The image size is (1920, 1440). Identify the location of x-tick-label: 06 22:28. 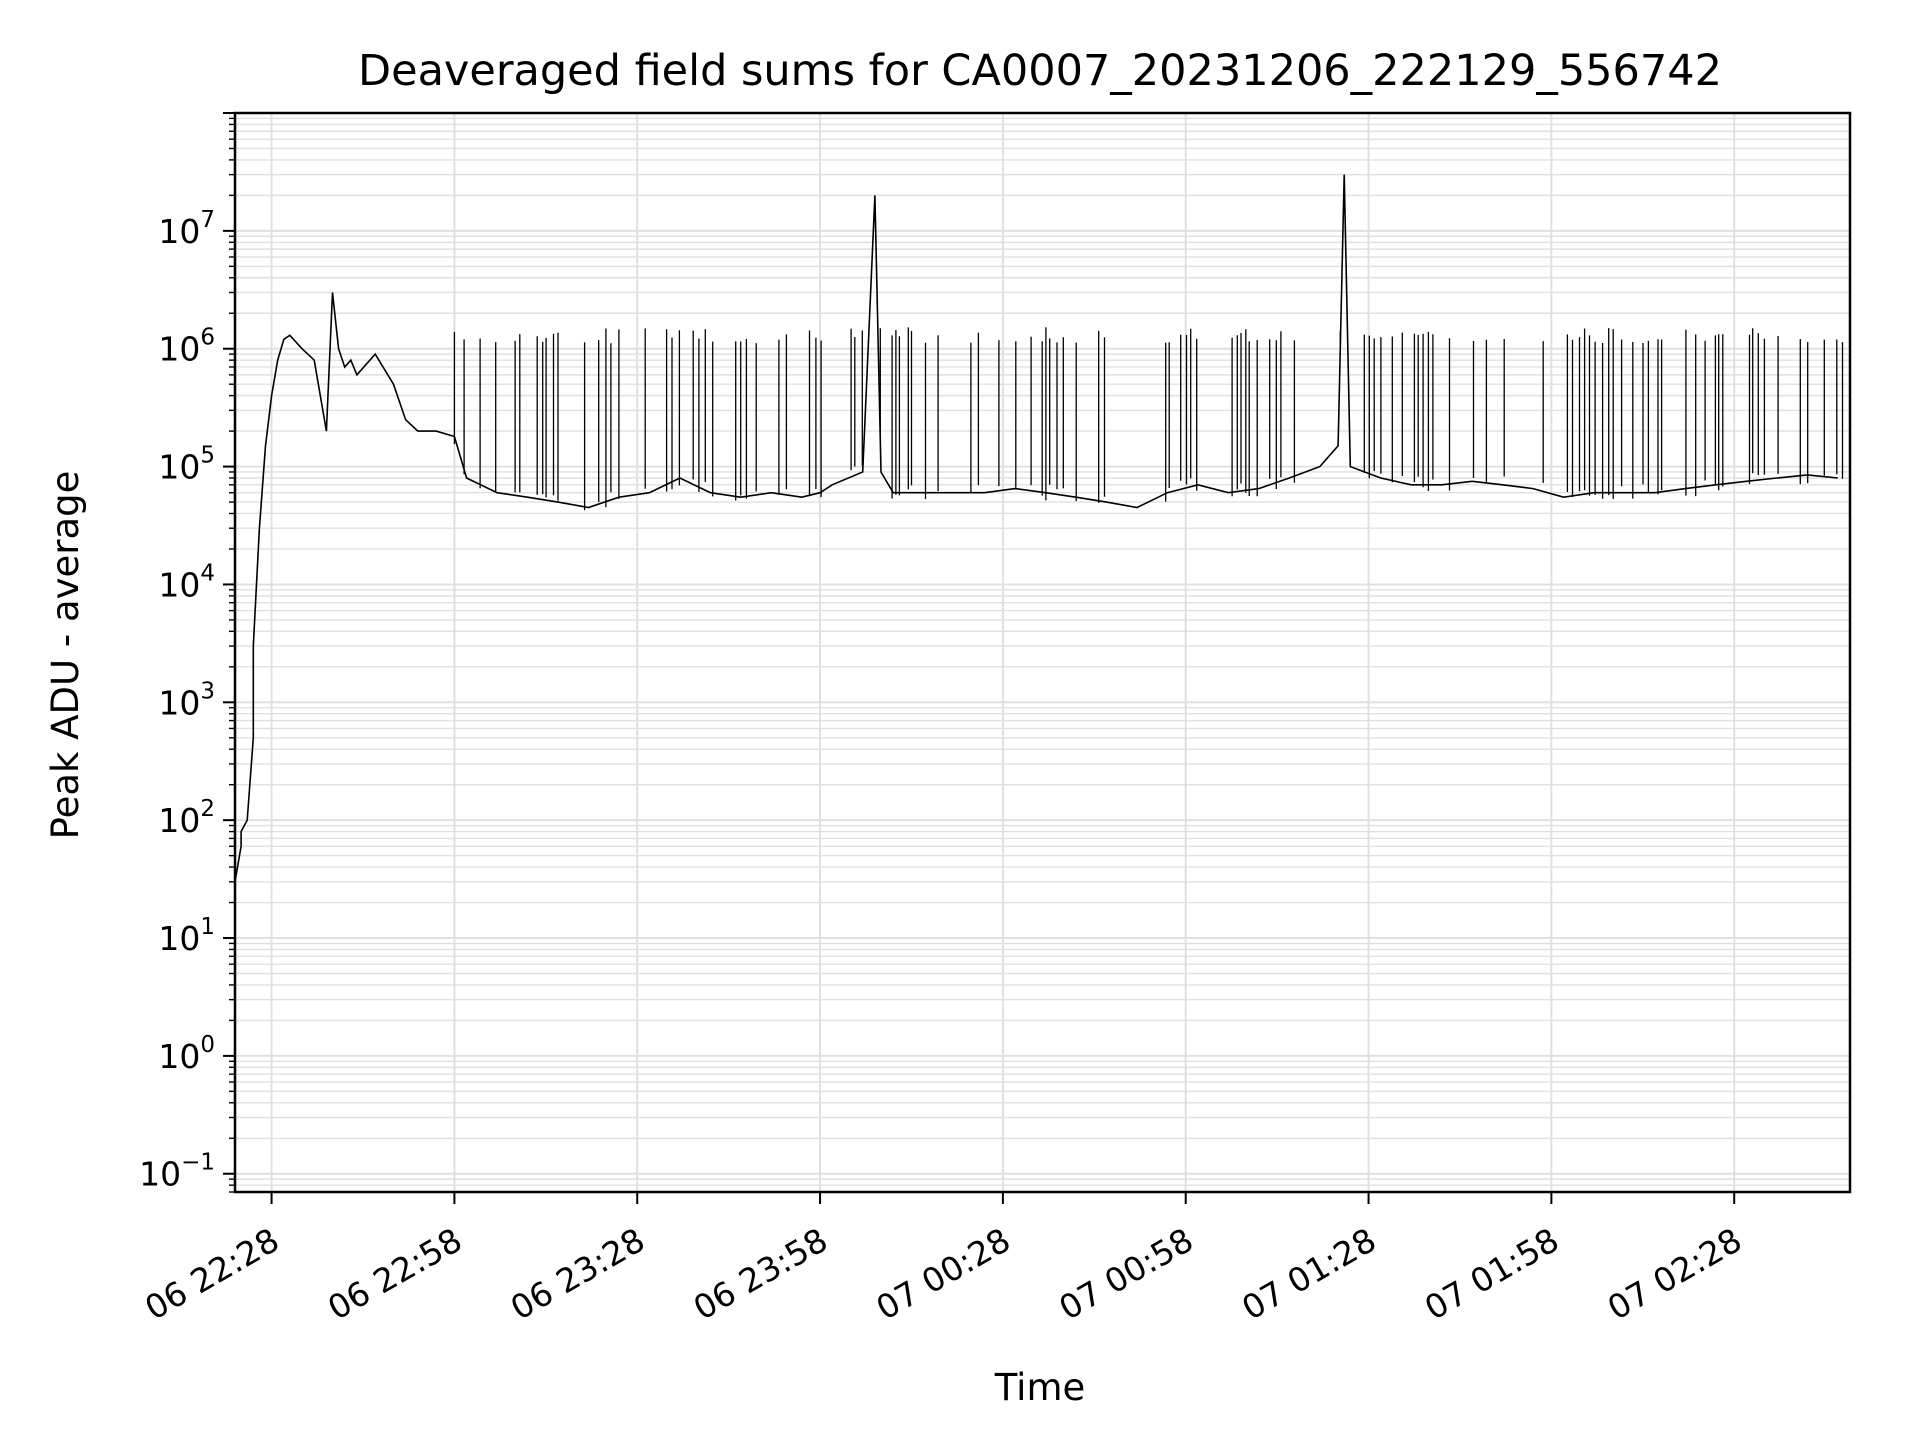
(211, 1274).